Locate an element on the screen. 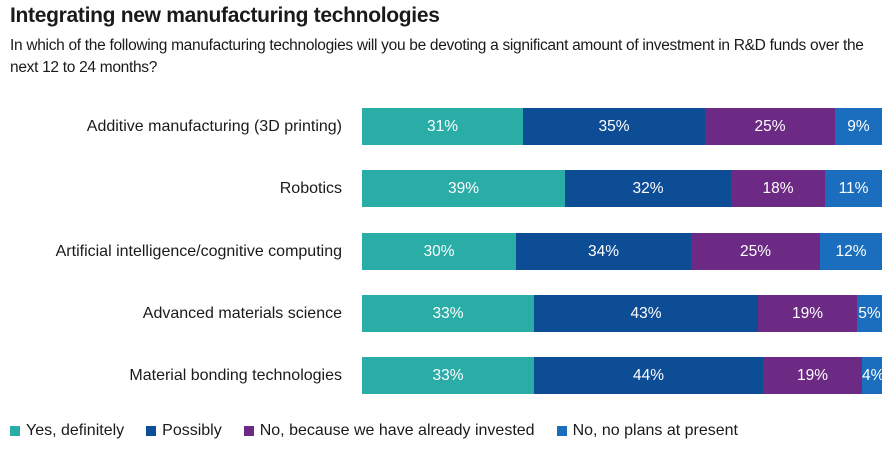 The height and width of the screenshot is (451, 892). data-label: 34% is located at coordinates (603, 251).